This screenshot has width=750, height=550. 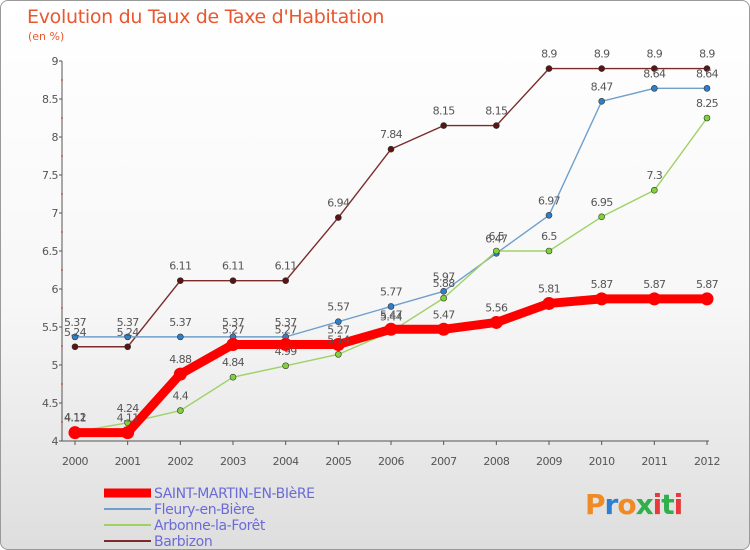 What do you see at coordinates (549, 288) in the screenshot?
I see `data-label: 5.81` at bounding box center [549, 288].